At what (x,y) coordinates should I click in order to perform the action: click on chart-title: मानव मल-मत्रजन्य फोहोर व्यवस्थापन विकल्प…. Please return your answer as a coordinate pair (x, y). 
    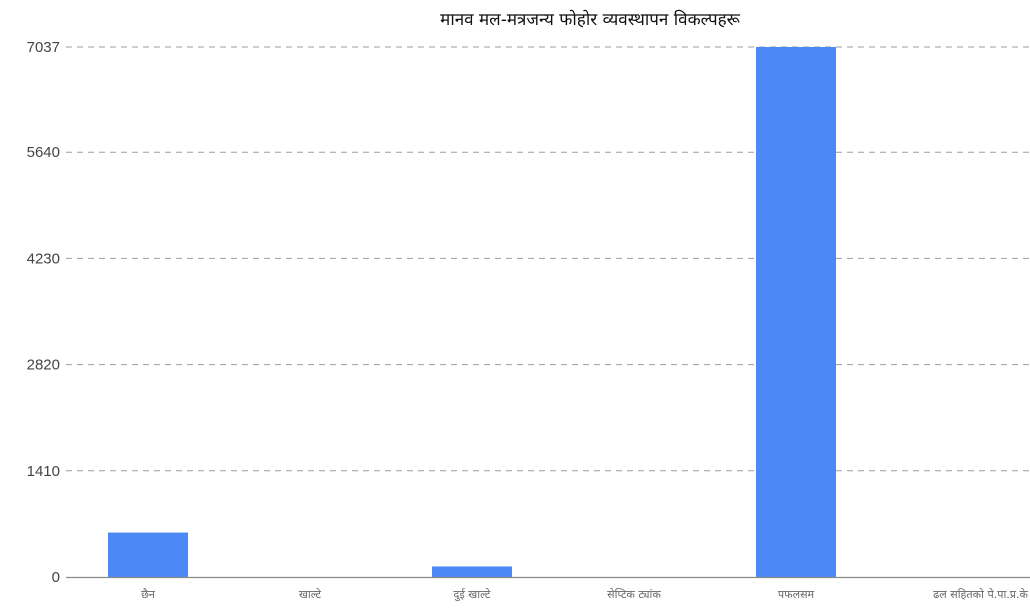
    Looking at the image, I should click on (590, 19).